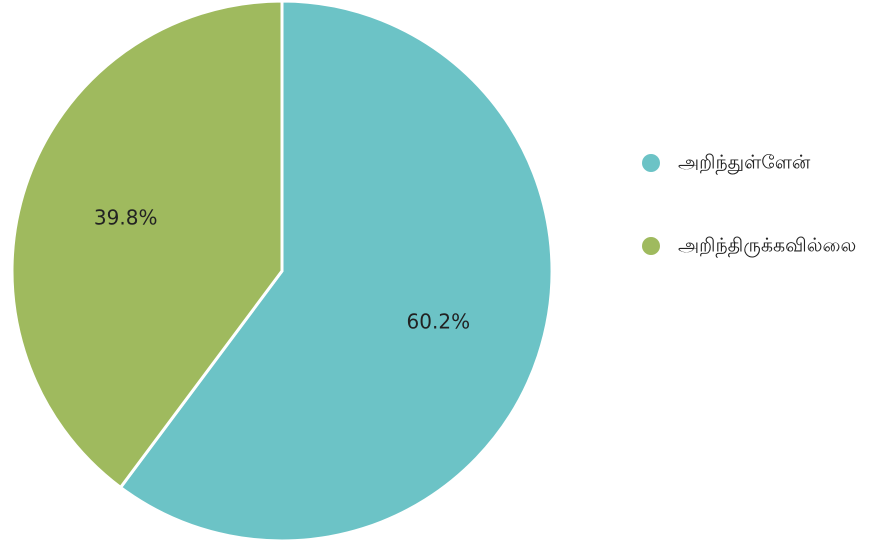 The height and width of the screenshot is (544, 889). I want to click on legend-label-0: அறிந்துள்ளேன், so click(744, 163).